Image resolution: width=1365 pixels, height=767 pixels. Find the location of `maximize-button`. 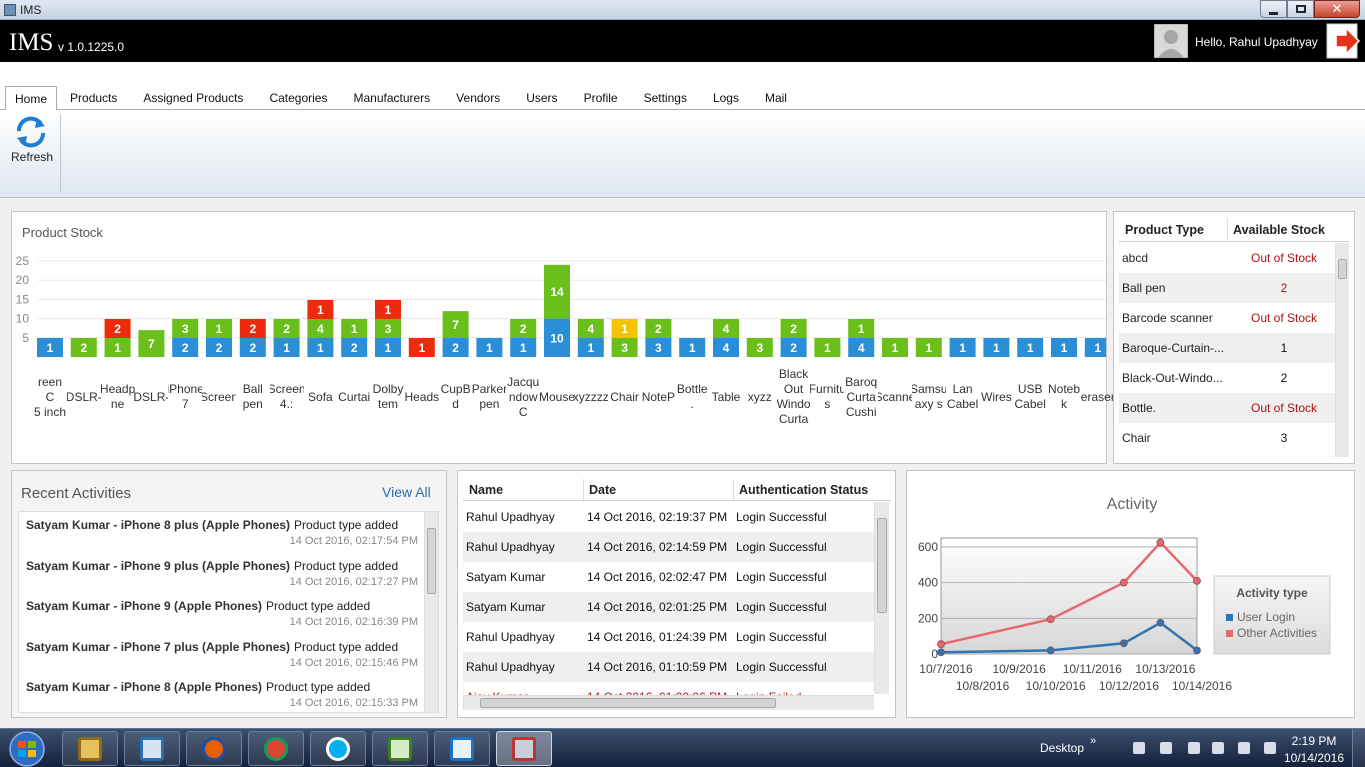

maximize-button is located at coordinates (1300, 9).